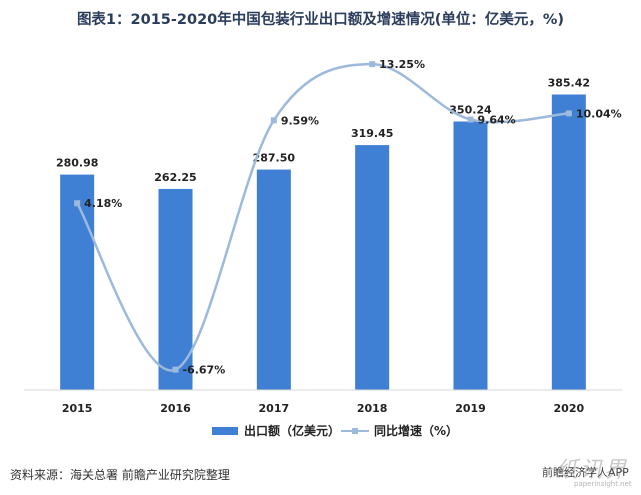  What do you see at coordinates (273, 279) in the screenshot?
I see `bar-2017` at bounding box center [273, 279].